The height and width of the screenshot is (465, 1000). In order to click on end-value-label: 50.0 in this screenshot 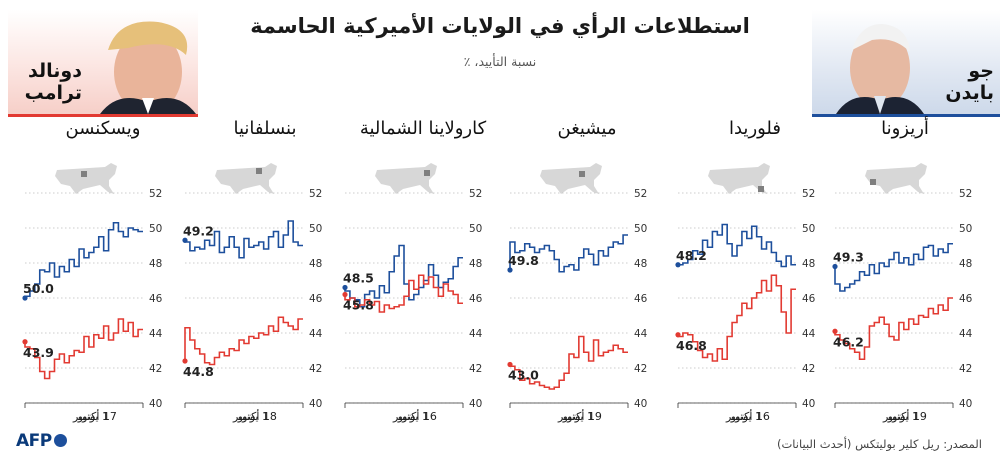, I will do `click(38, 288)`.